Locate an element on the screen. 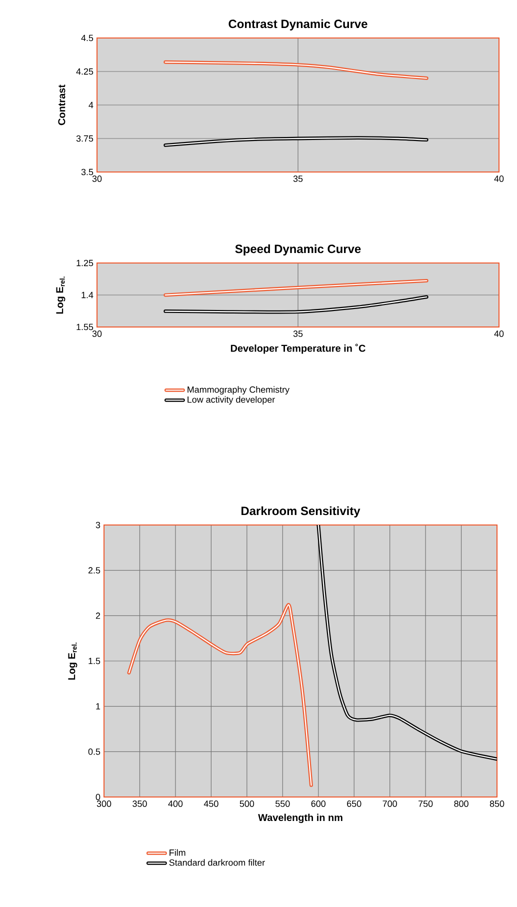 Image resolution: width=517 pixels, height=907 pixels. x-tick-label: 850 is located at coordinates (497, 803).